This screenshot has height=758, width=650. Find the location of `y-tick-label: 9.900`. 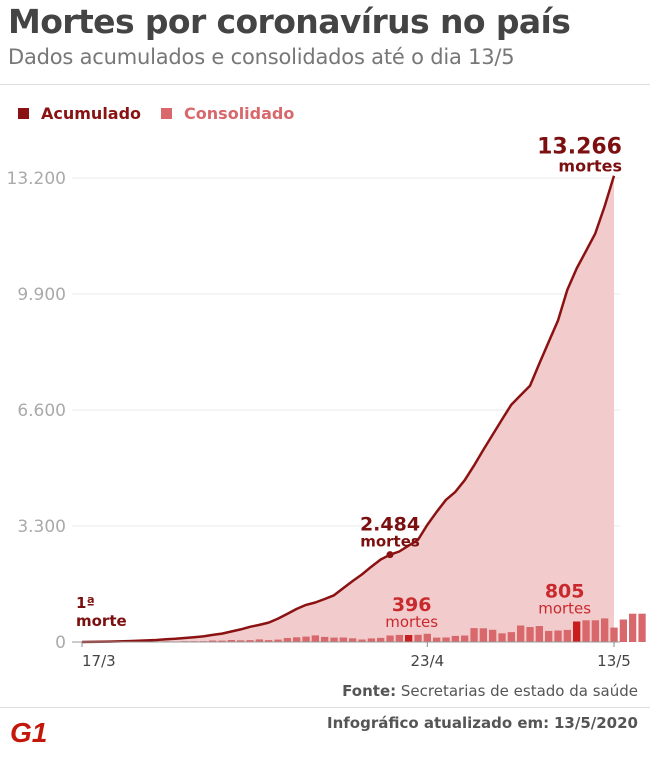

y-tick-label: 9.900 is located at coordinates (41, 295).